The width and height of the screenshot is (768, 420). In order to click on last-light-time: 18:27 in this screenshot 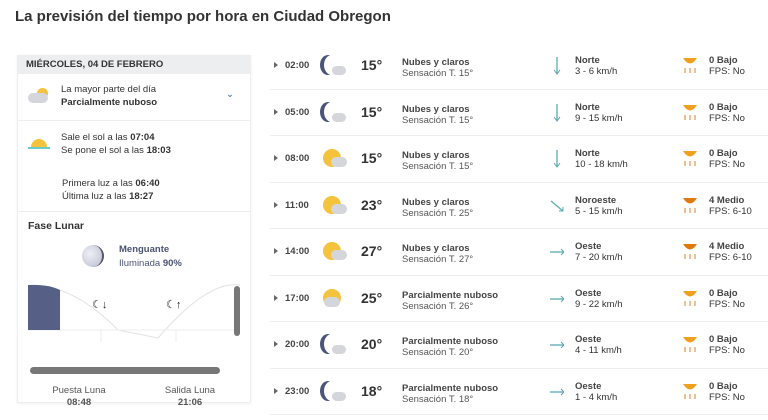, I will do `click(141, 196)`.